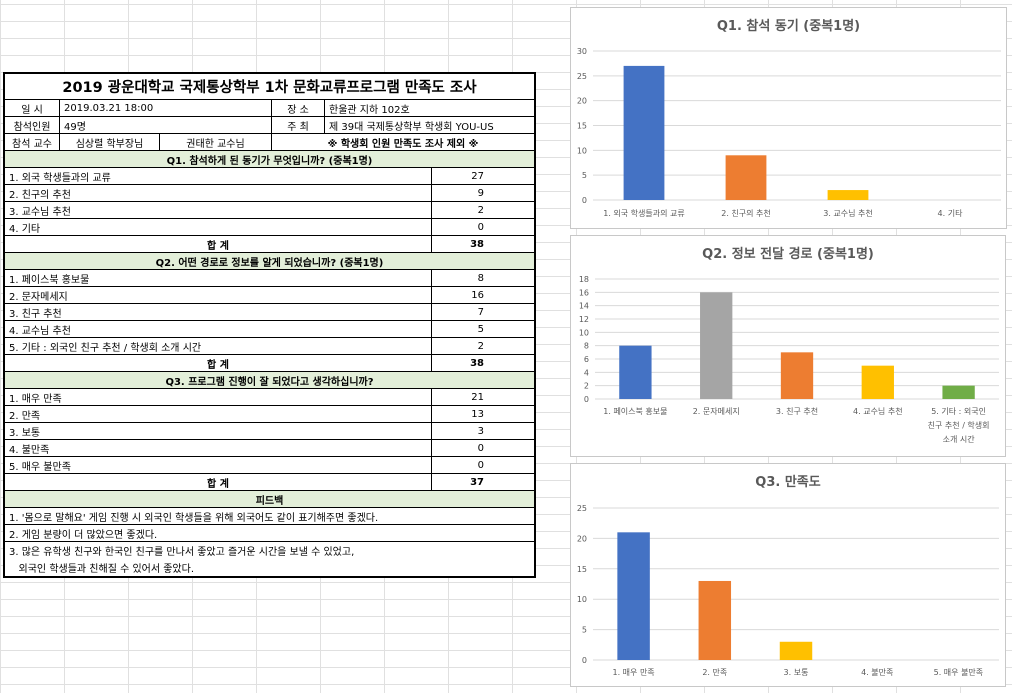 This screenshot has width=1012, height=693. I want to click on attendees-label: 참석인원, so click(32, 125).